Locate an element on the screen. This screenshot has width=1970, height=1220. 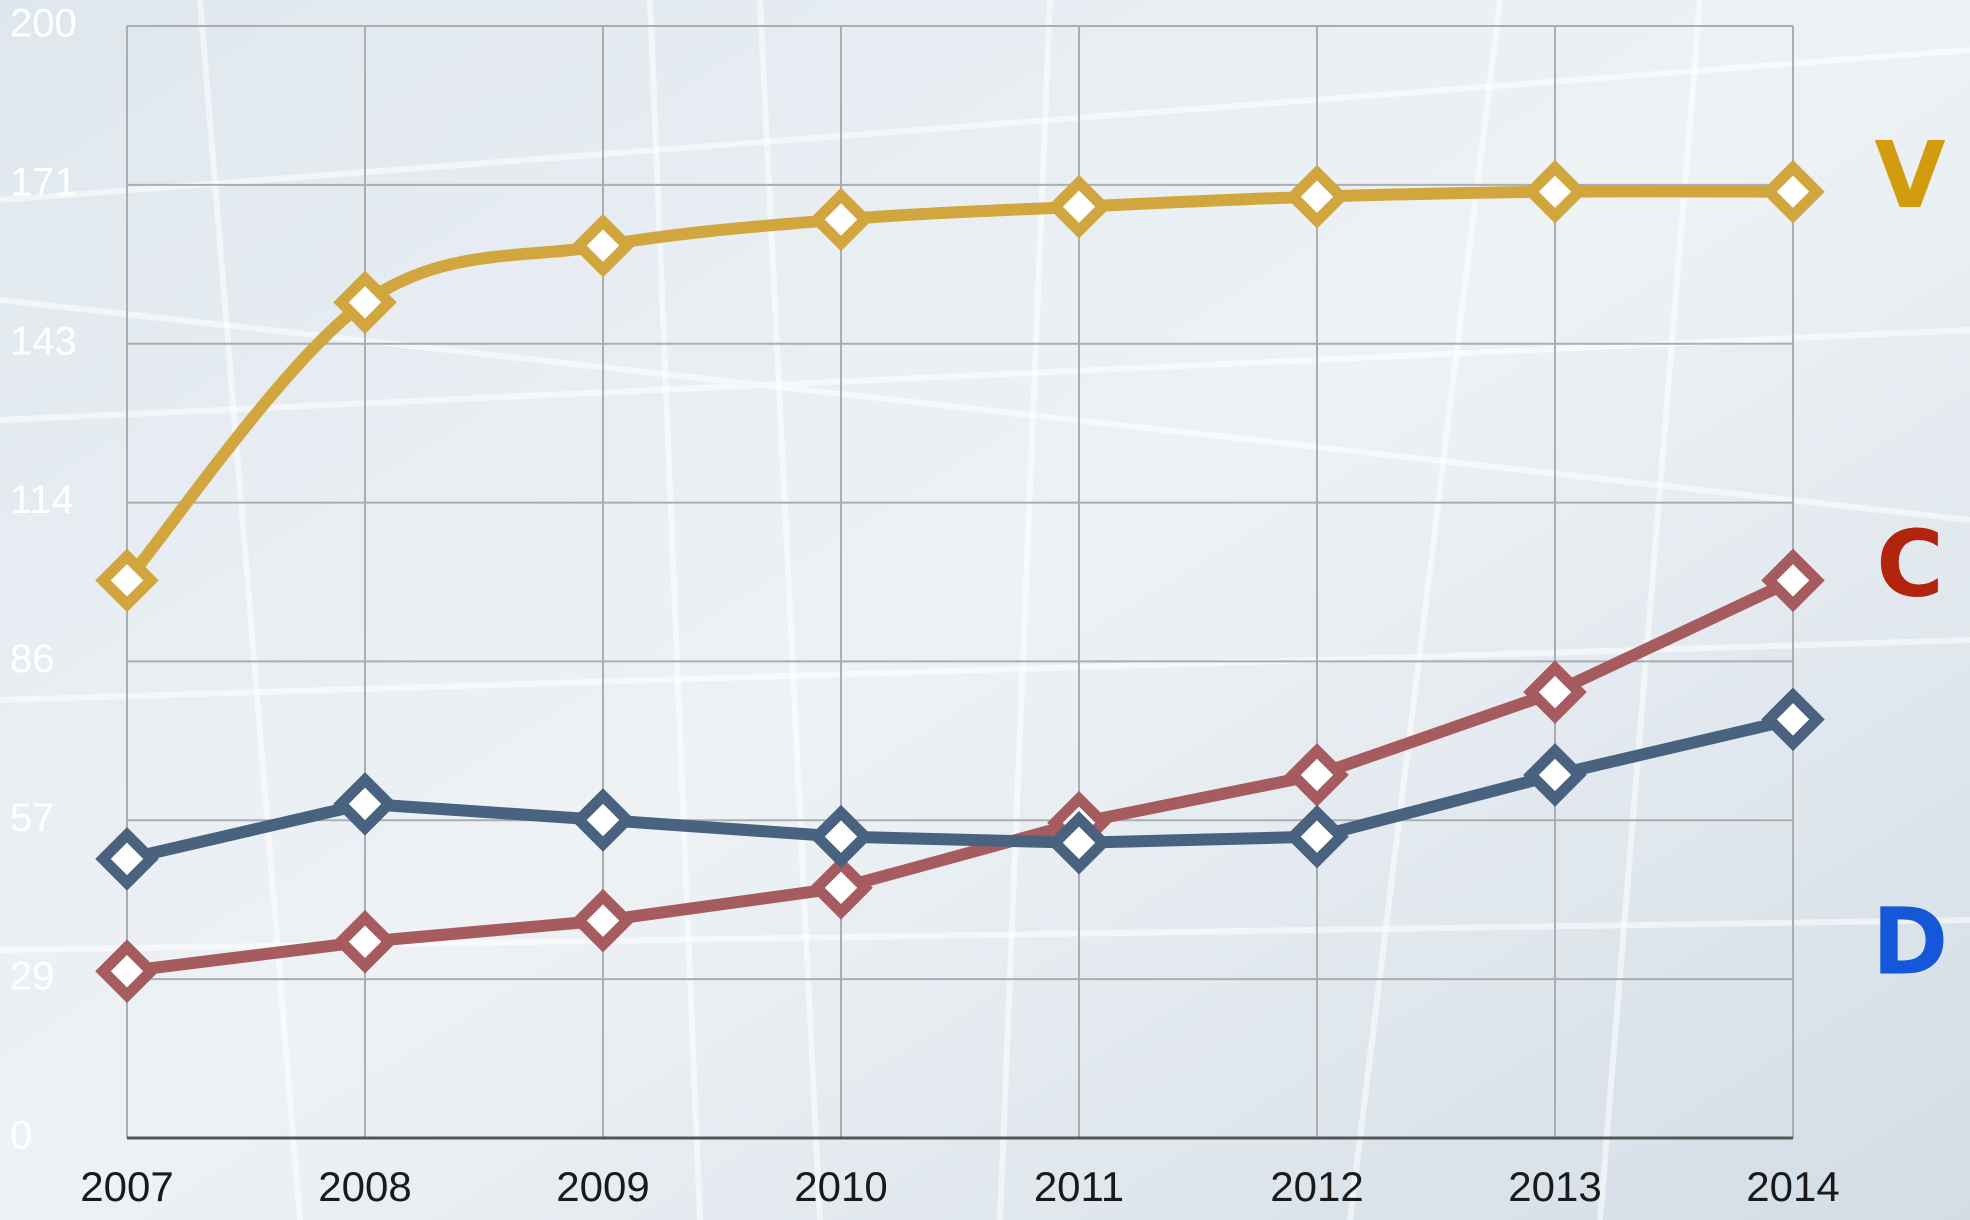
y-tick-label: 57 is located at coordinates (32, 818).